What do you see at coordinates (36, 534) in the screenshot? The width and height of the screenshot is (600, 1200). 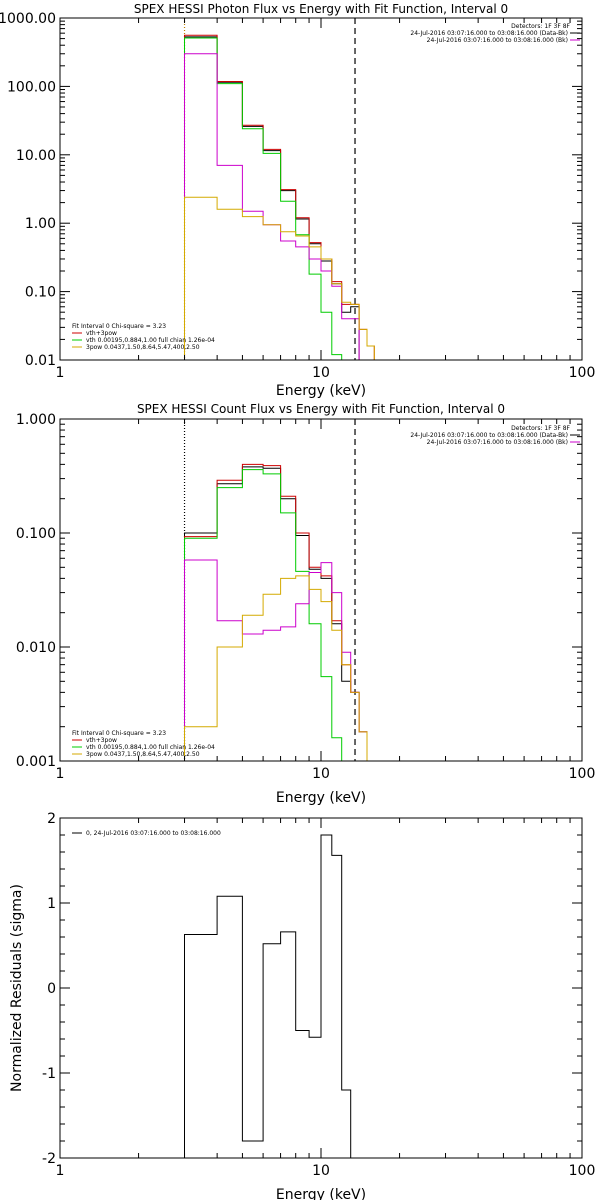 I see `y-tick-label: 0.100` at bounding box center [36, 534].